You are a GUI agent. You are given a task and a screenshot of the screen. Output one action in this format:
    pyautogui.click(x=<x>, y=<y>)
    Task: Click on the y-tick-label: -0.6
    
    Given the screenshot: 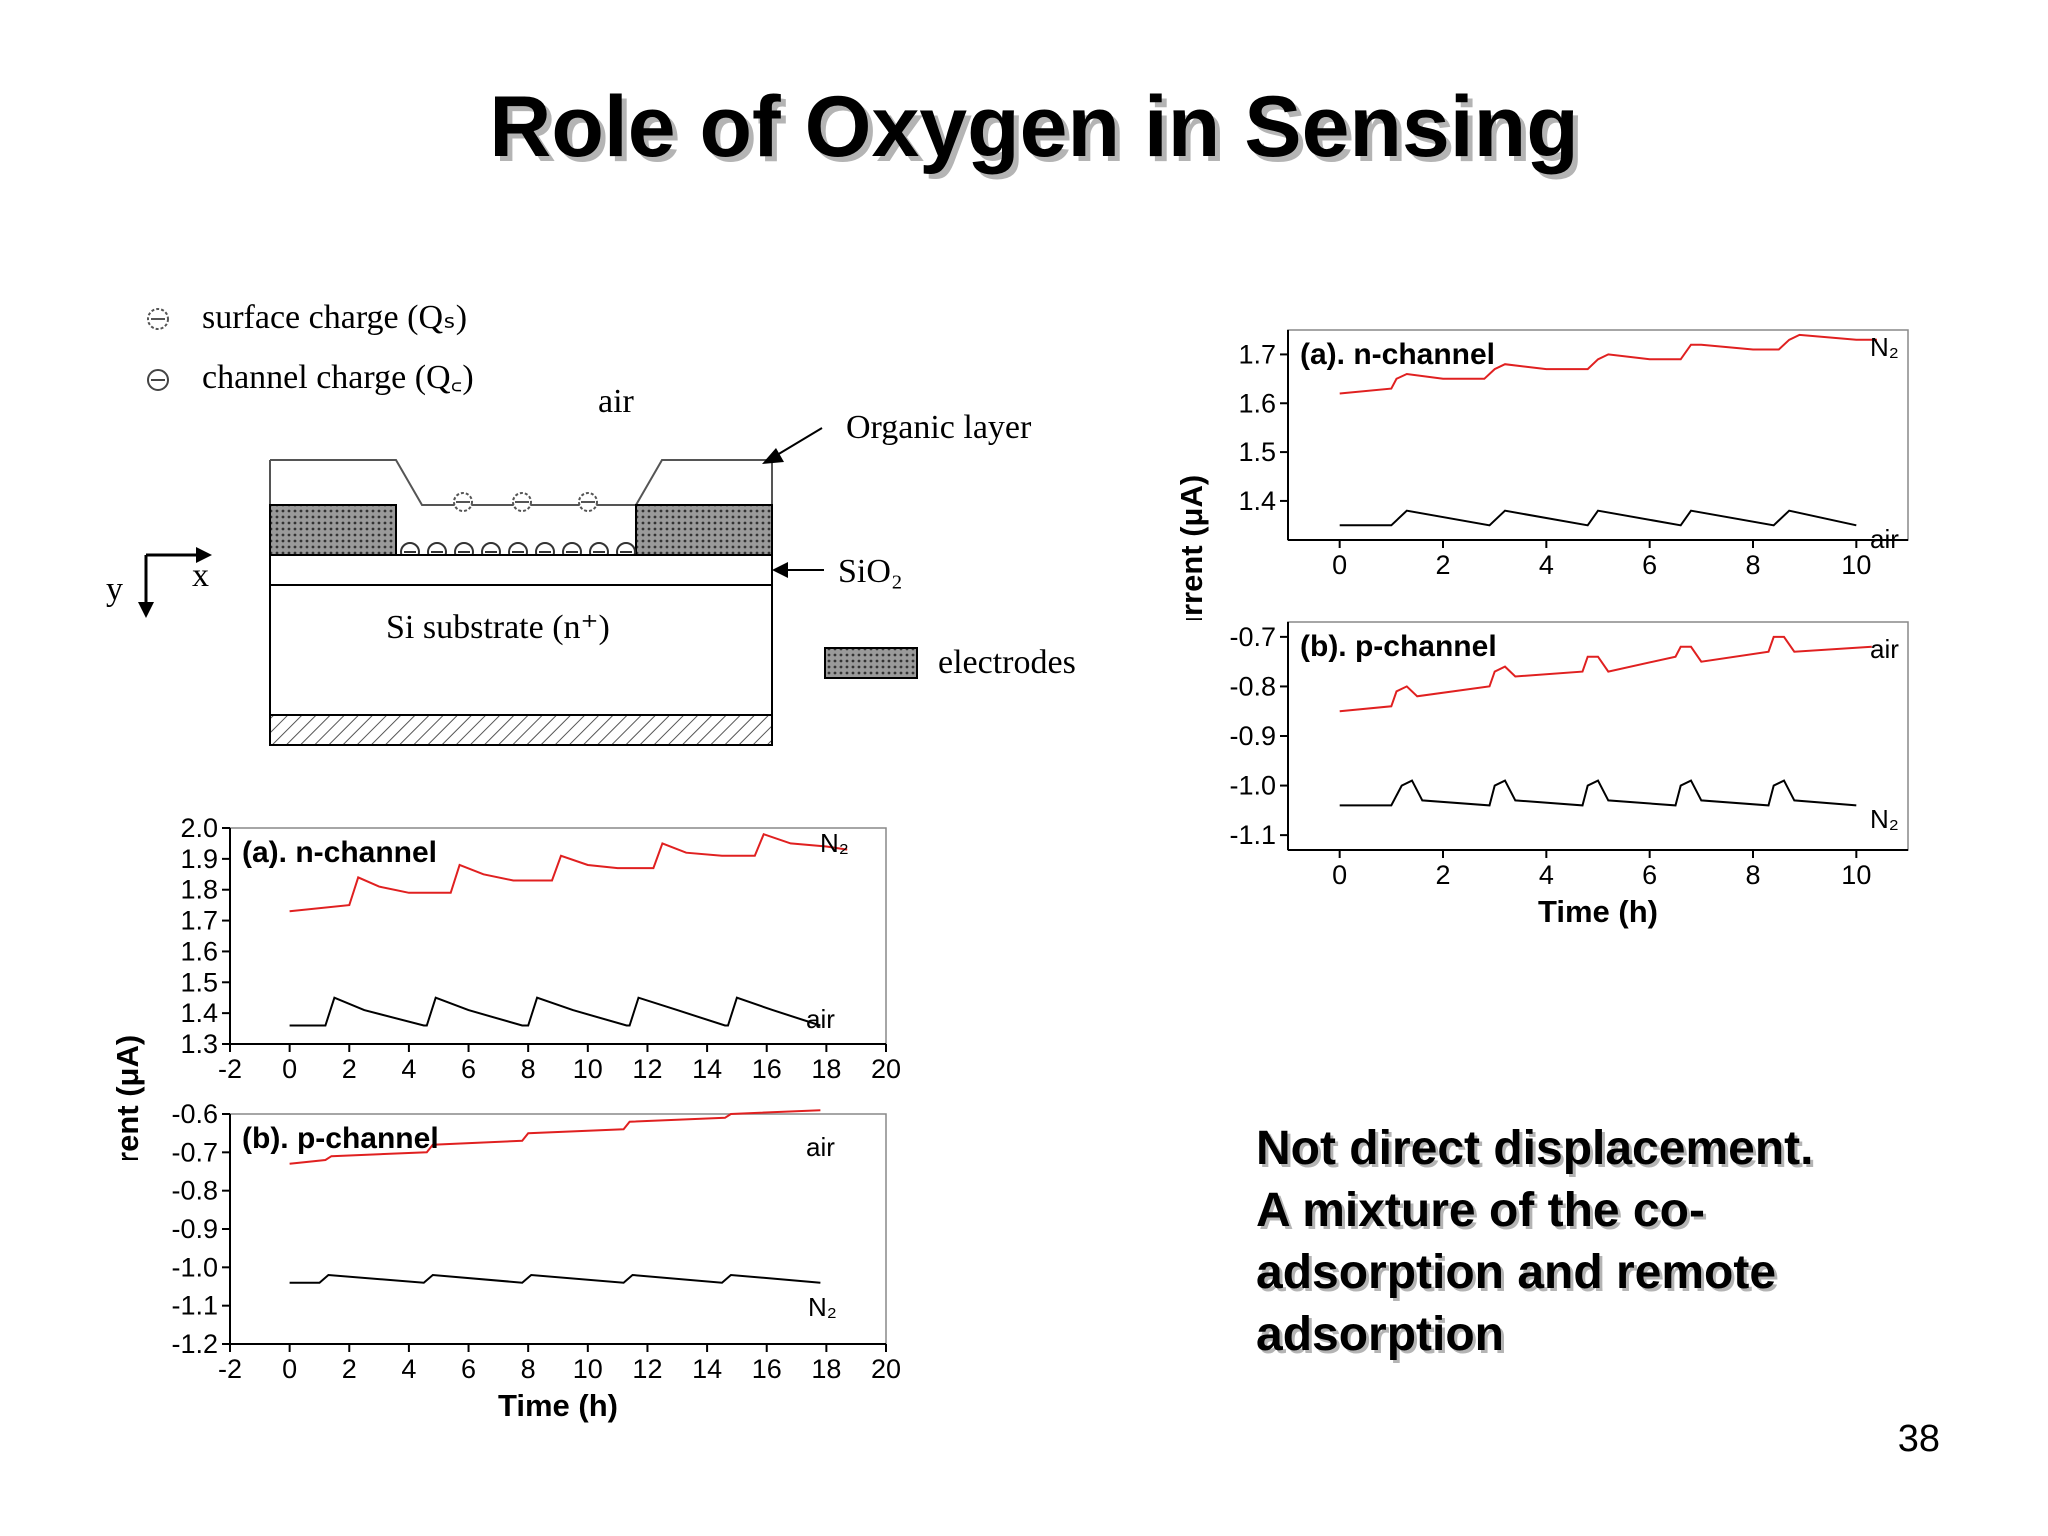 What is the action you would take?
    pyautogui.click(x=194, y=1114)
    